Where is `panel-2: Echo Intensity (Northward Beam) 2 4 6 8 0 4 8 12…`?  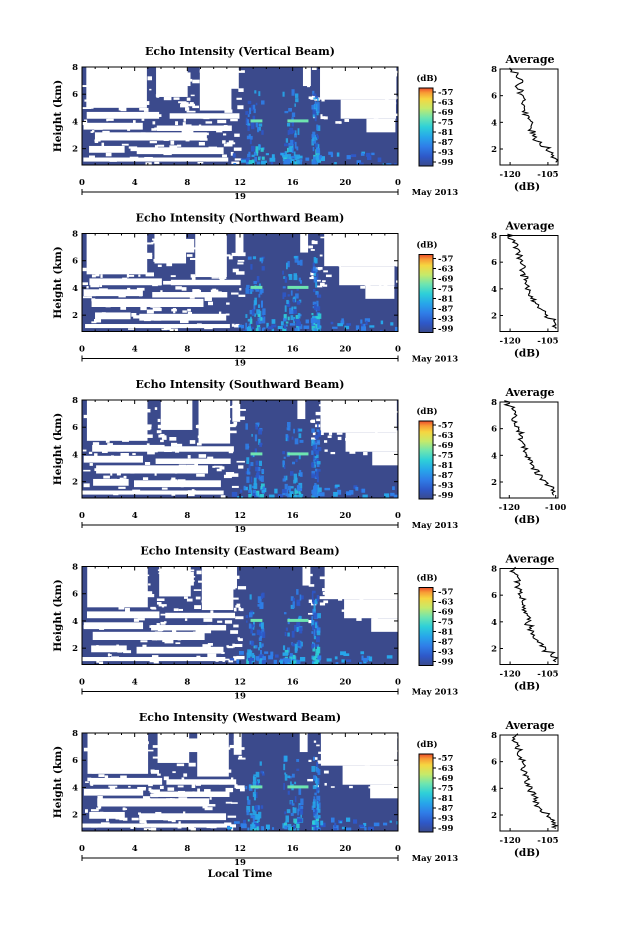
panel-2: Echo Intensity (Northward Beam) 2 4 6 8 0 4 8 12… is located at coordinates (305, 290).